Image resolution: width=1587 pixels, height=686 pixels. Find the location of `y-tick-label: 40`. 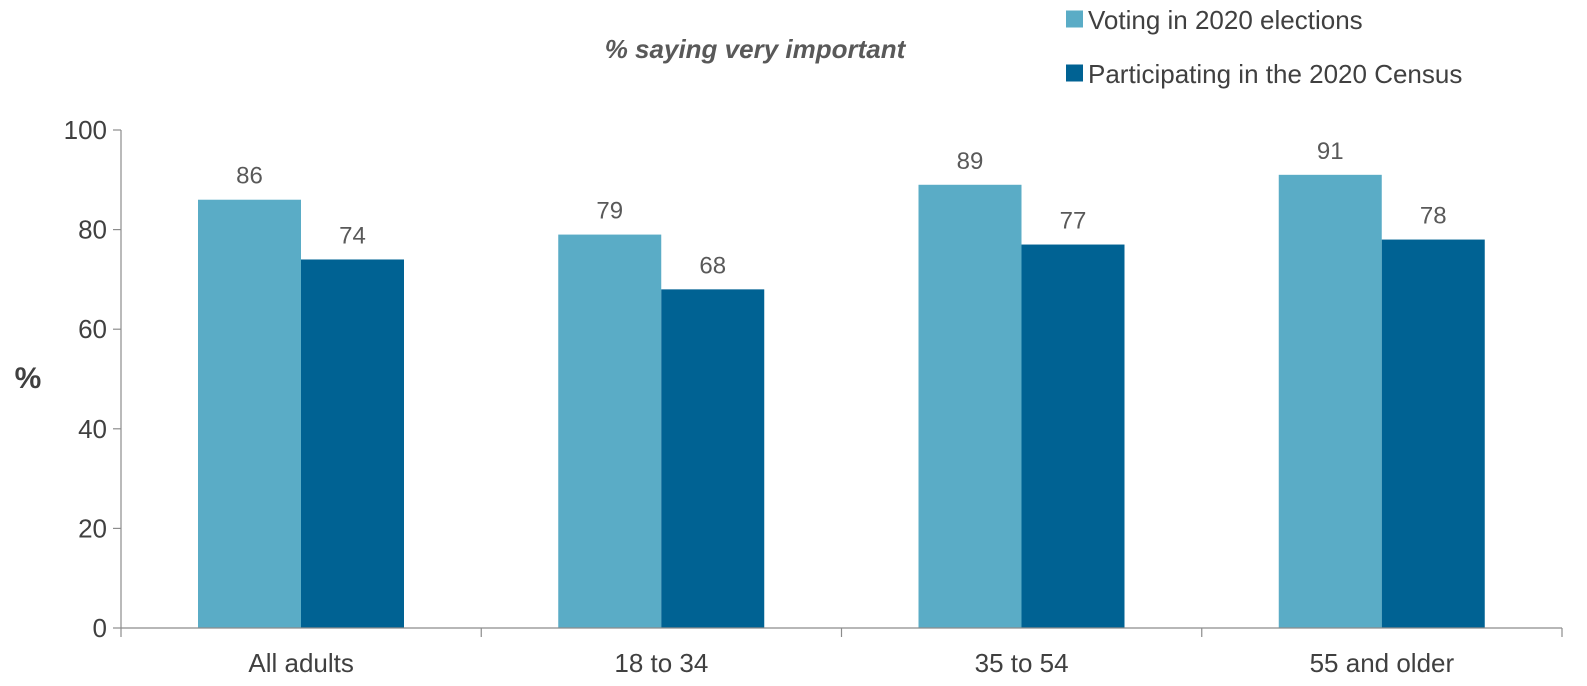

y-tick-label: 40 is located at coordinates (92, 429).